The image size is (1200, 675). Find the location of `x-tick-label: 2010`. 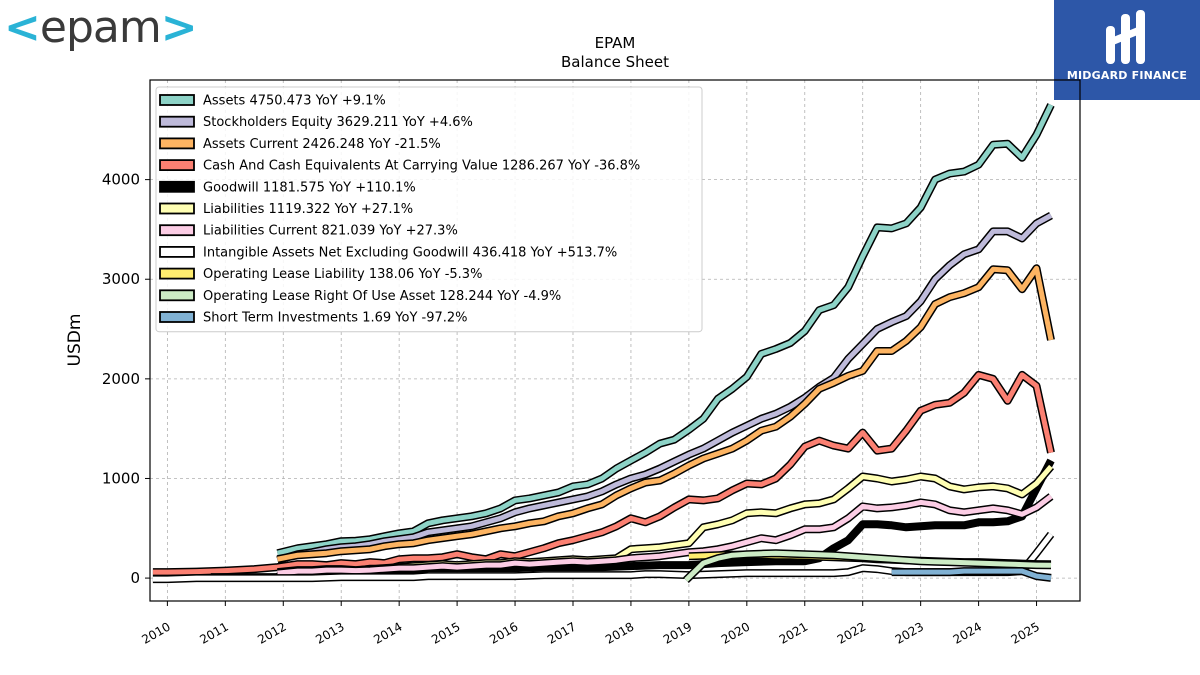

x-tick-label: 2010 is located at coordinates (155, 632).